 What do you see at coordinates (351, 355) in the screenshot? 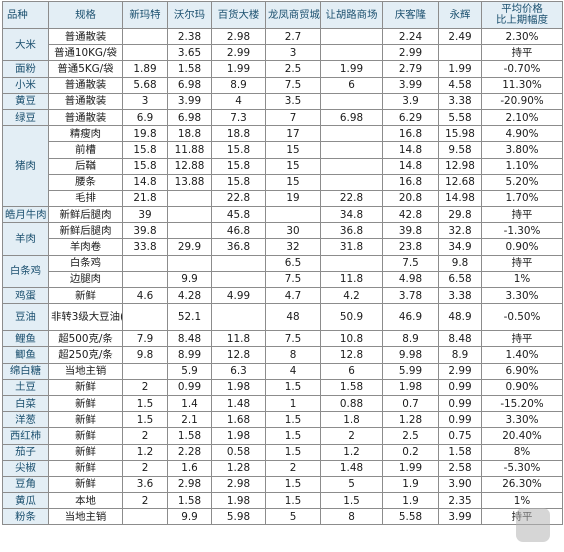
I see `price-cell: 12.8` at bounding box center [351, 355].